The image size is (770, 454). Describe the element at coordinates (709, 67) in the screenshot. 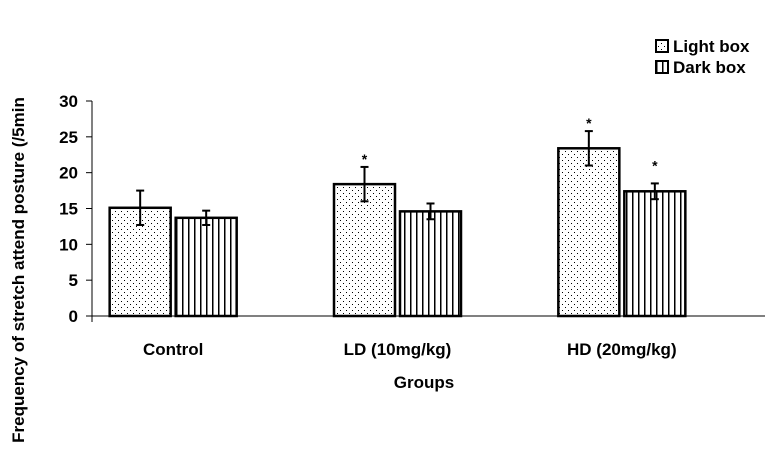

I see `legend-label: Dark box` at that location.